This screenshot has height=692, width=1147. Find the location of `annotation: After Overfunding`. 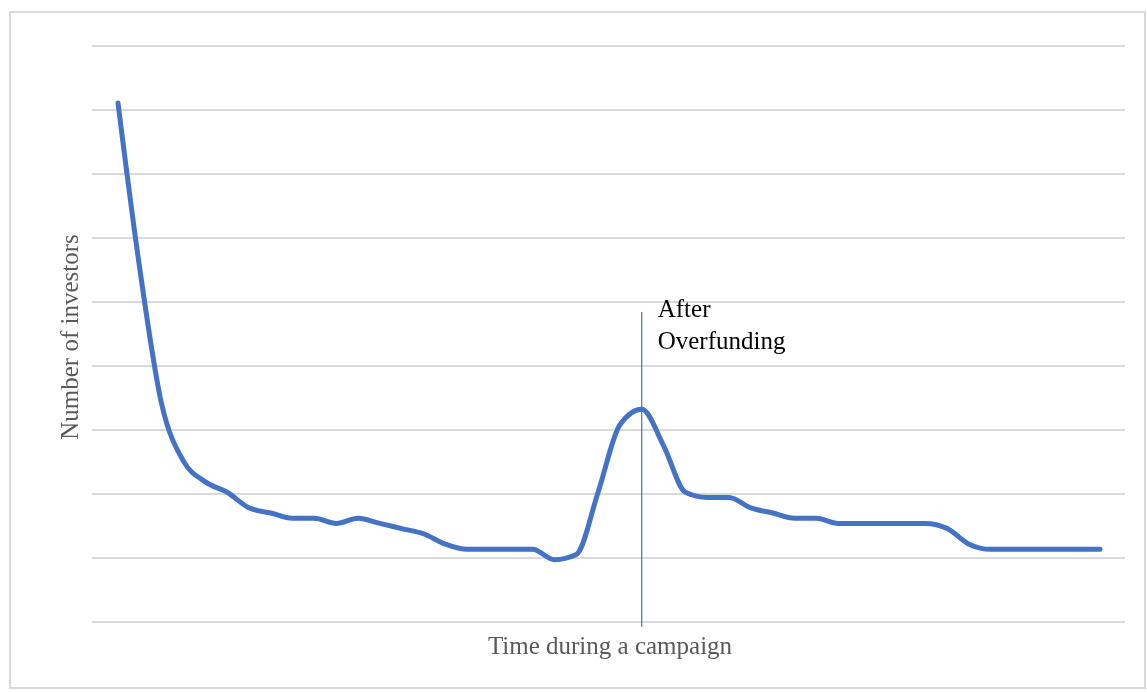

annotation: After Overfunding is located at coordinates (721, 324).